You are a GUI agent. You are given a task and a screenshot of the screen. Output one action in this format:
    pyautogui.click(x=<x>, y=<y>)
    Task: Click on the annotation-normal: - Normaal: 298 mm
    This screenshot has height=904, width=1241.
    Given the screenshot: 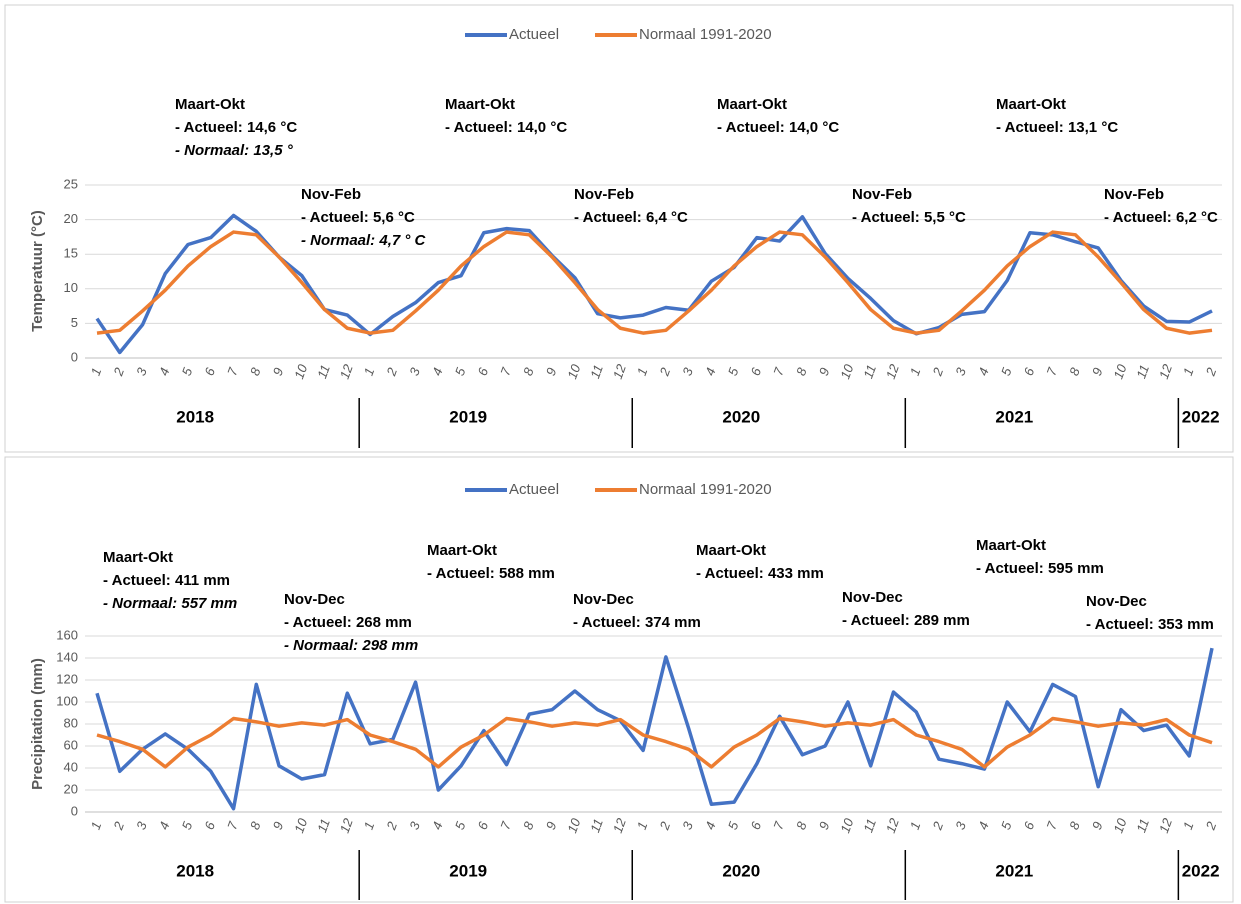 What is the action you would take?
    pyautogui.click(x=351, y=645)
    